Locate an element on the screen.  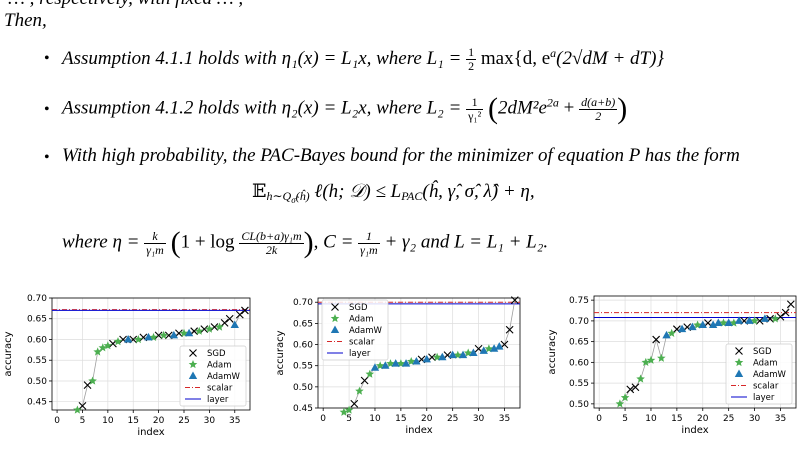
y-tick-label: 0.60 is located at coordinates (37, 340).